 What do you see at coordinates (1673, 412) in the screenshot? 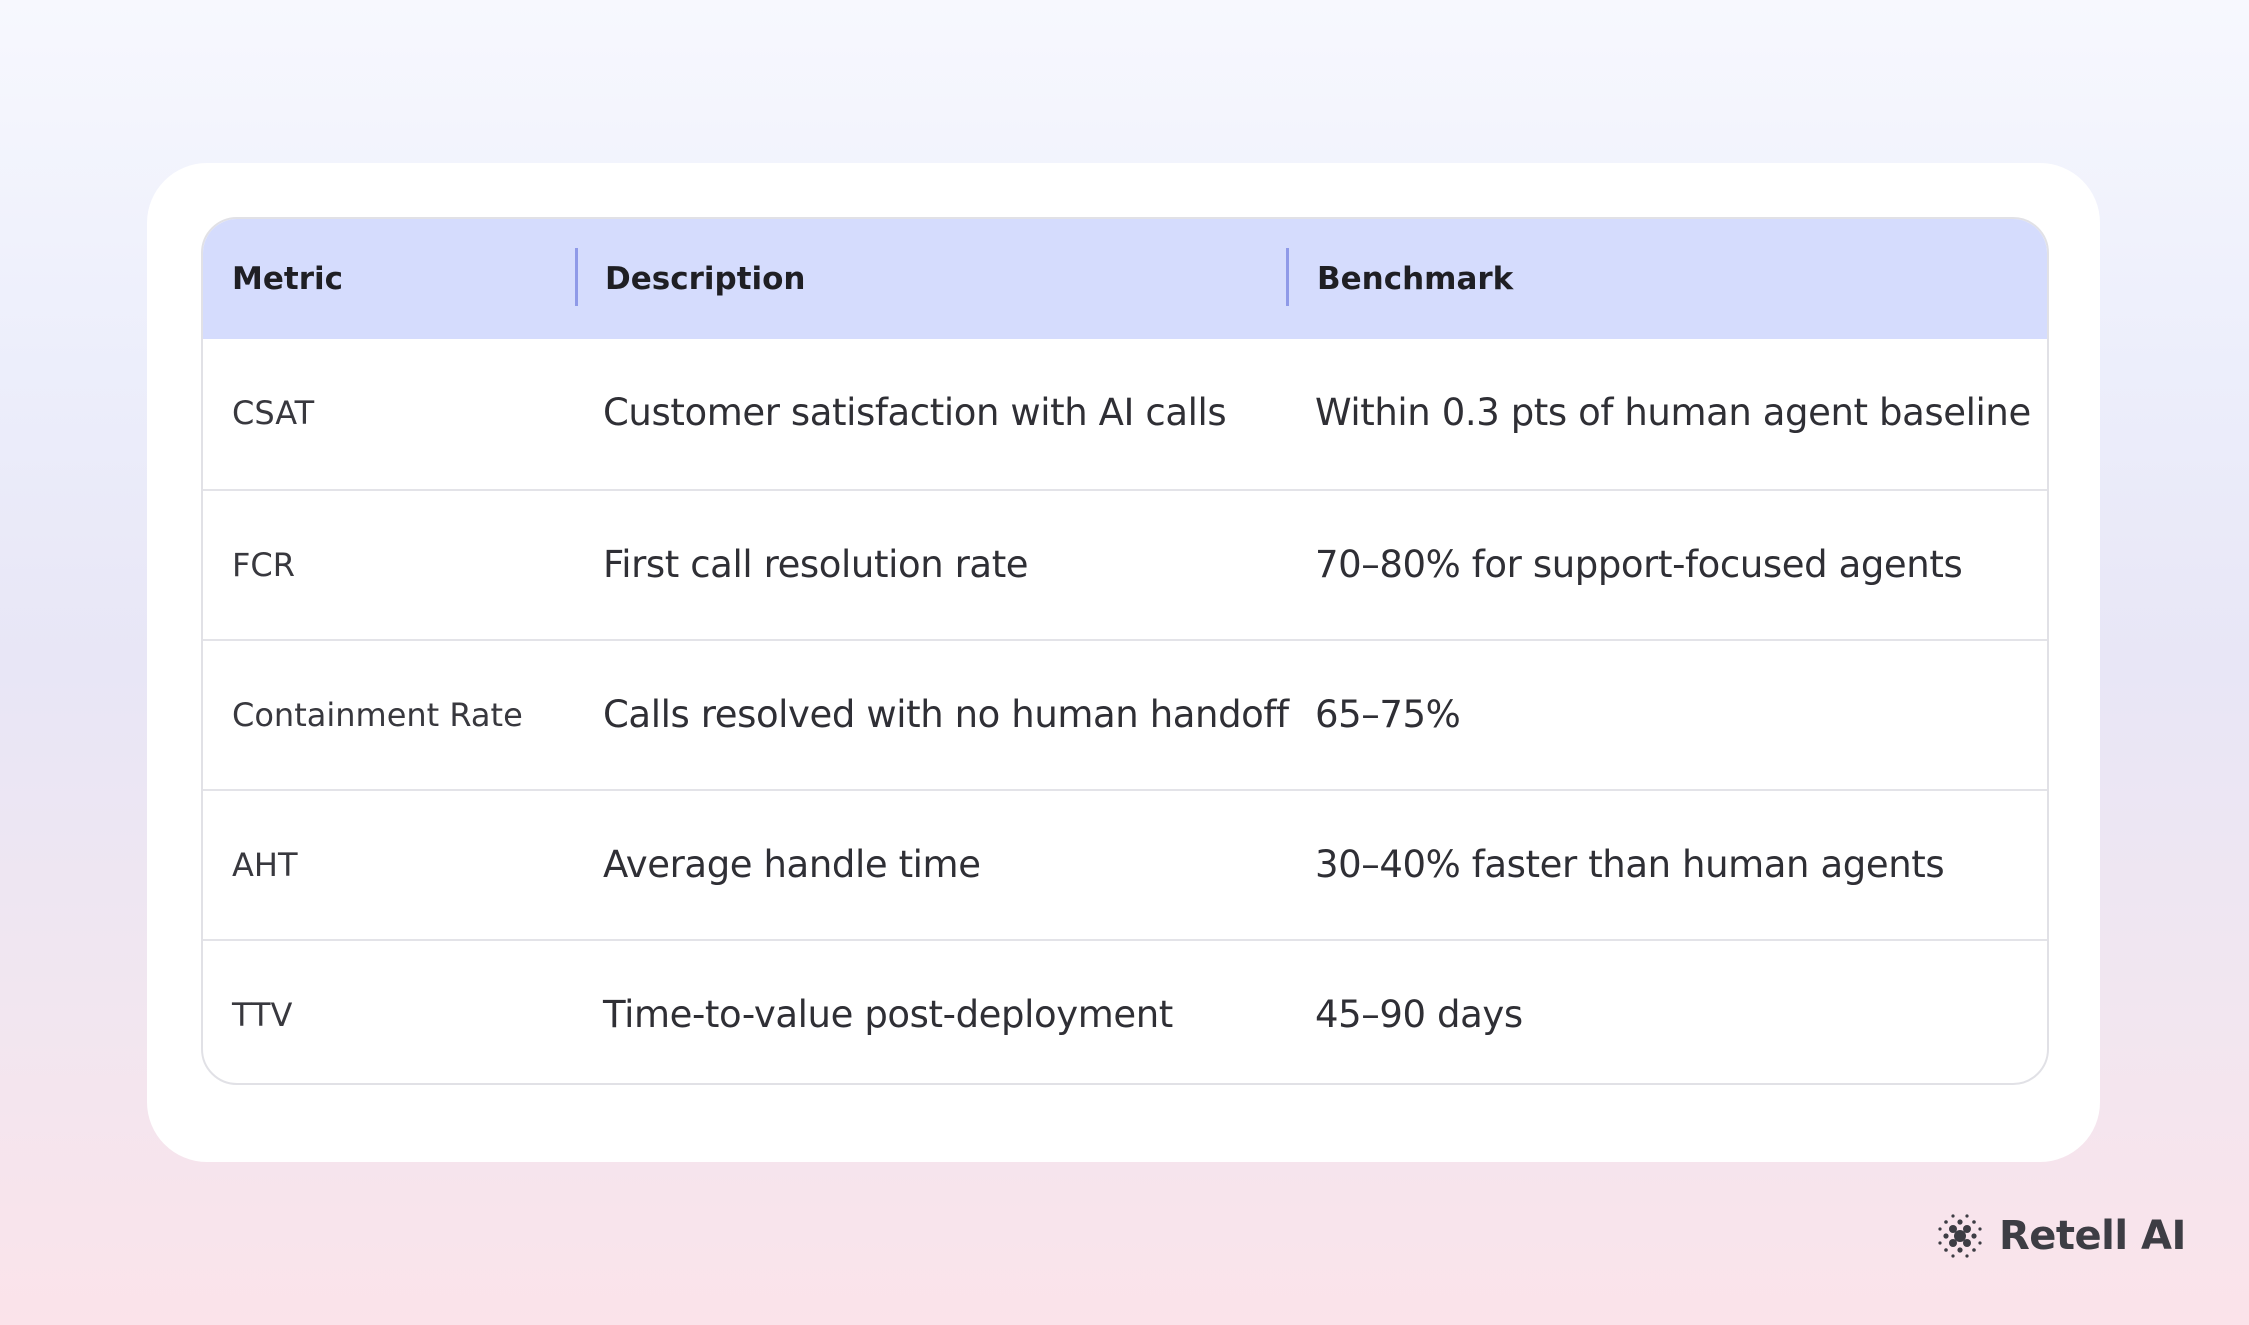
I see `benchmark-cell: Within 0.3 pts of human agent baseline` at bounding box center [1673, 412].